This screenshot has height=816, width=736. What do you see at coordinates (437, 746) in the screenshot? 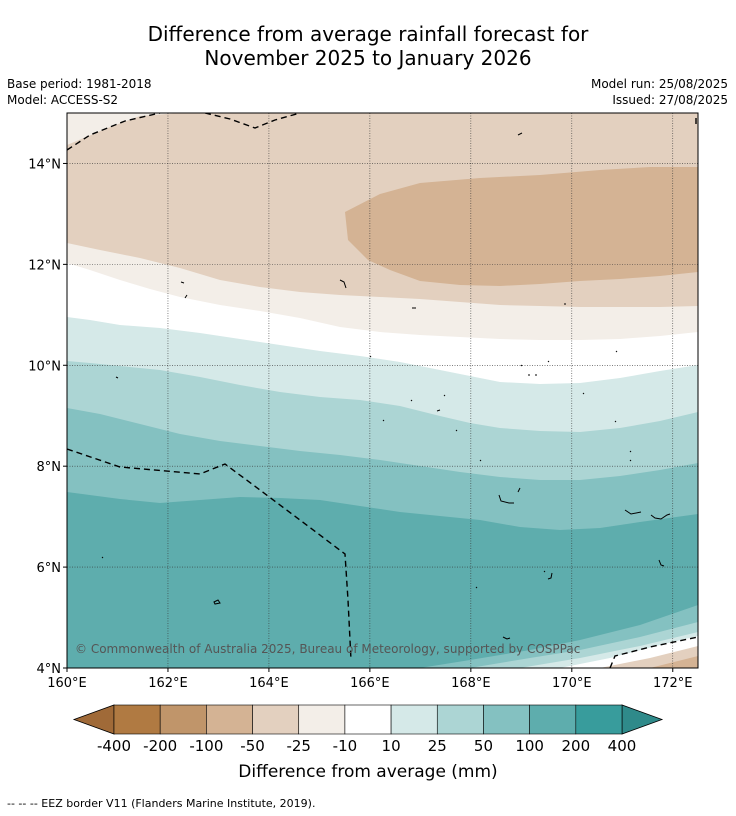
I see `colorbar-tick-label: 25` at bounding box center [437, 746].